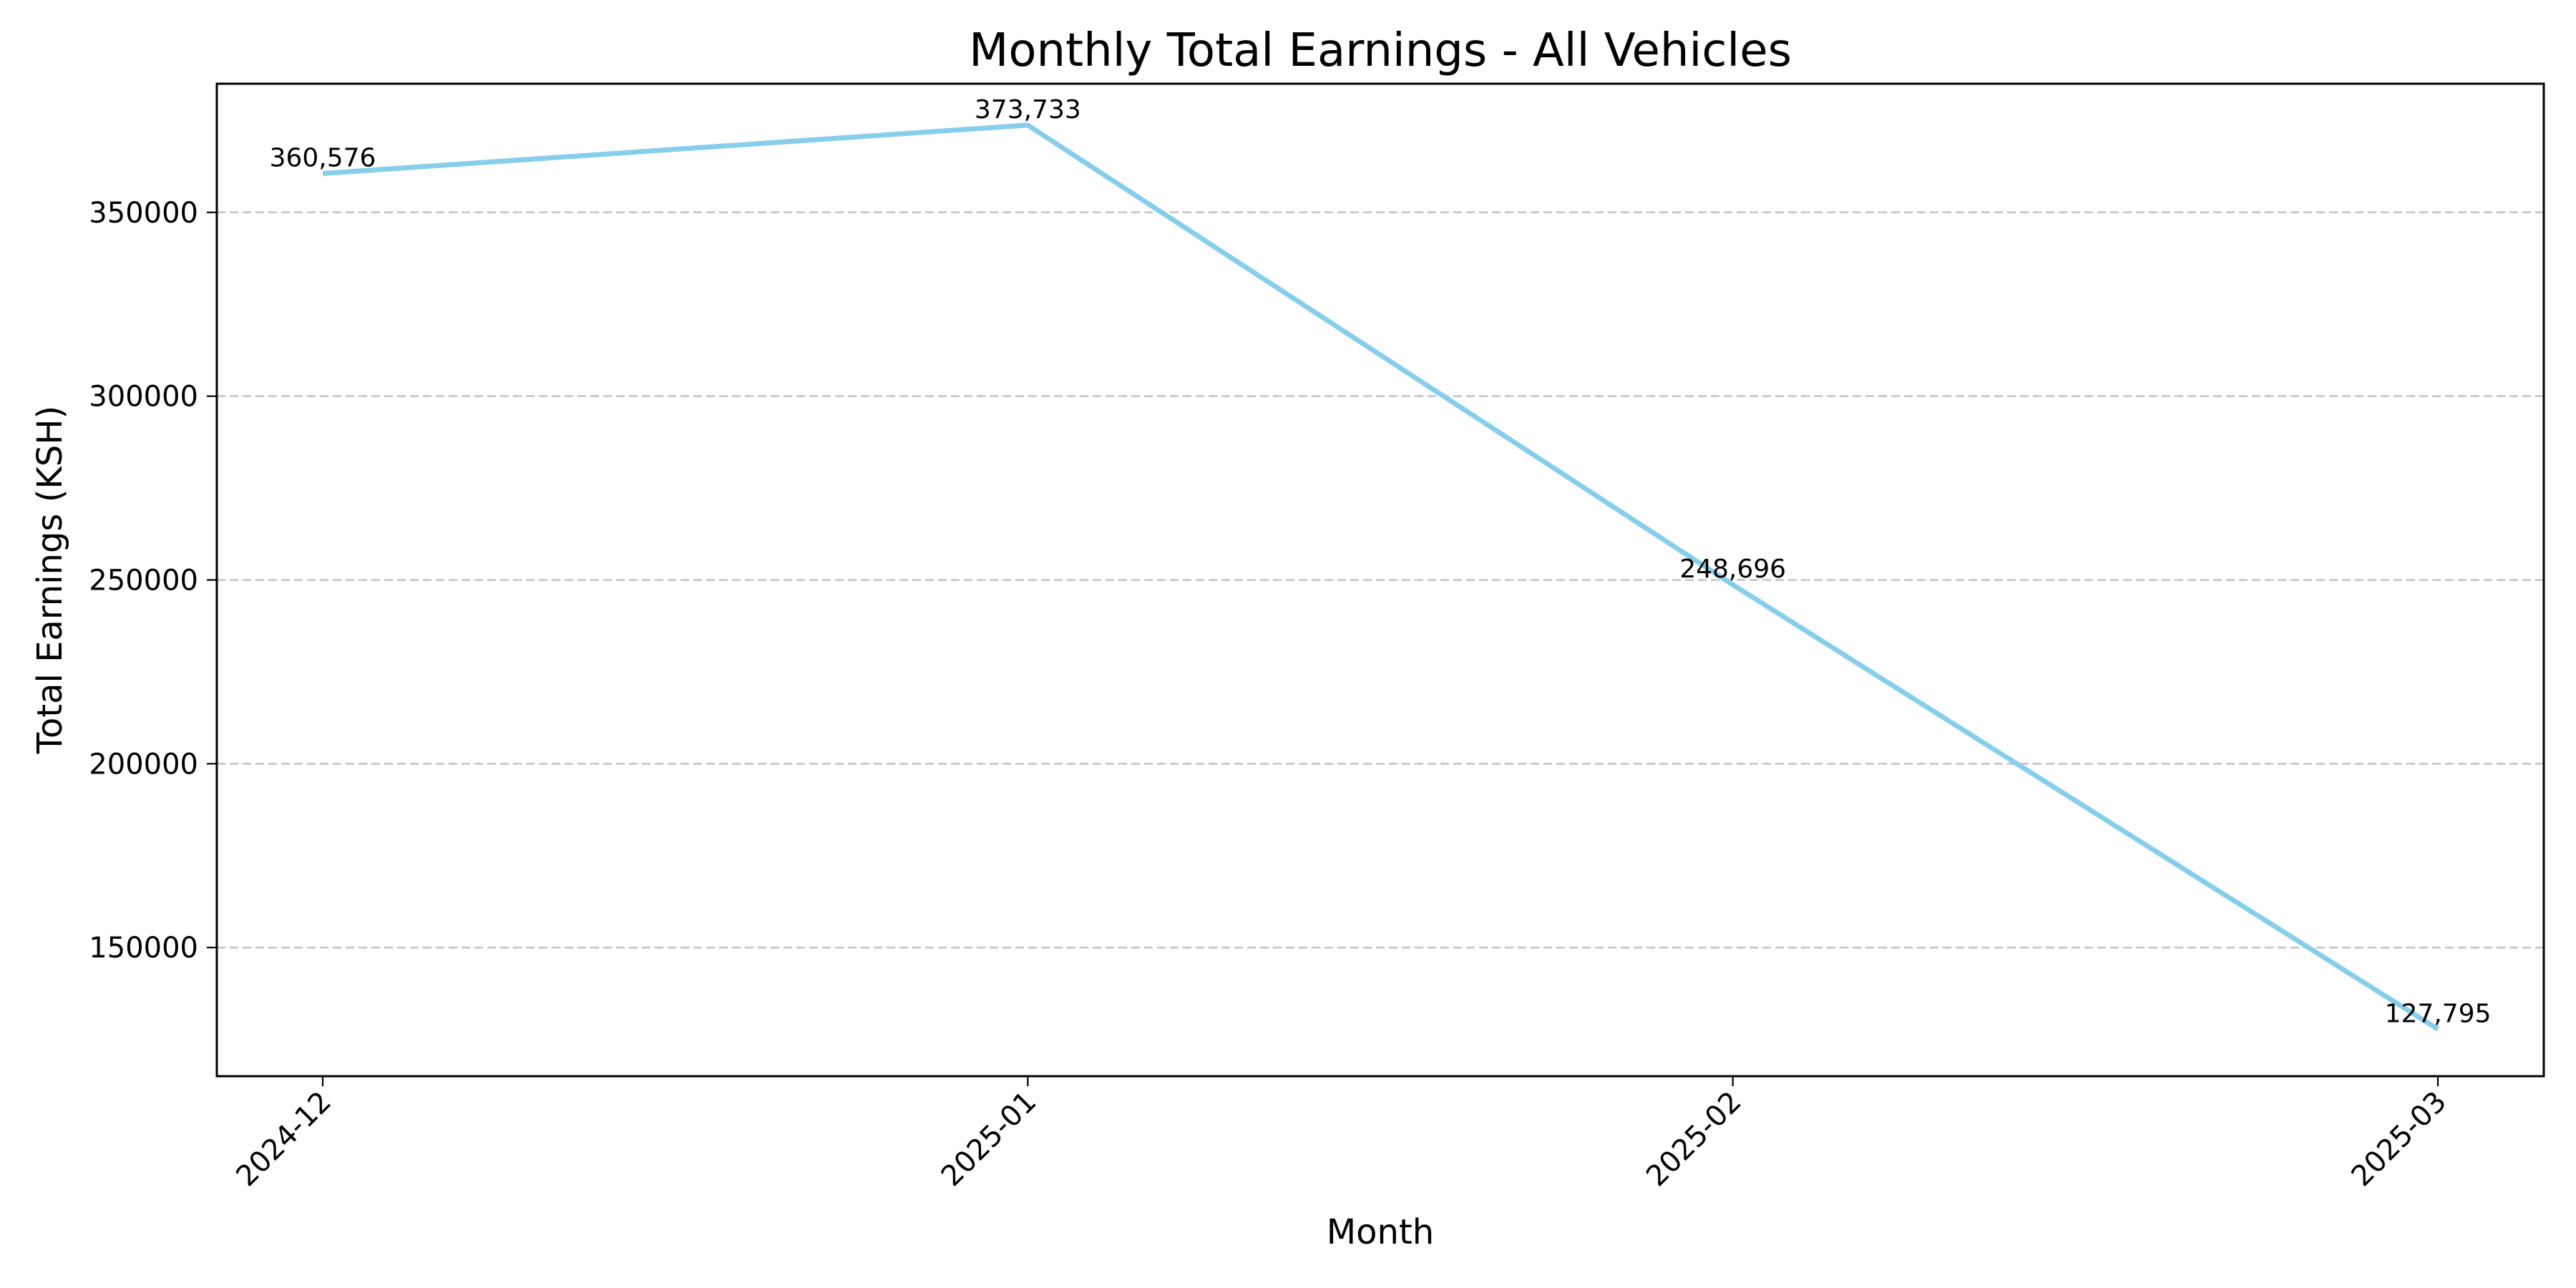 The height and width of the screenshot is (1288, 2576). Describe the element at coordinates (143, 397) in the screenshot. I see `y-tick-label: 300000` at that location.